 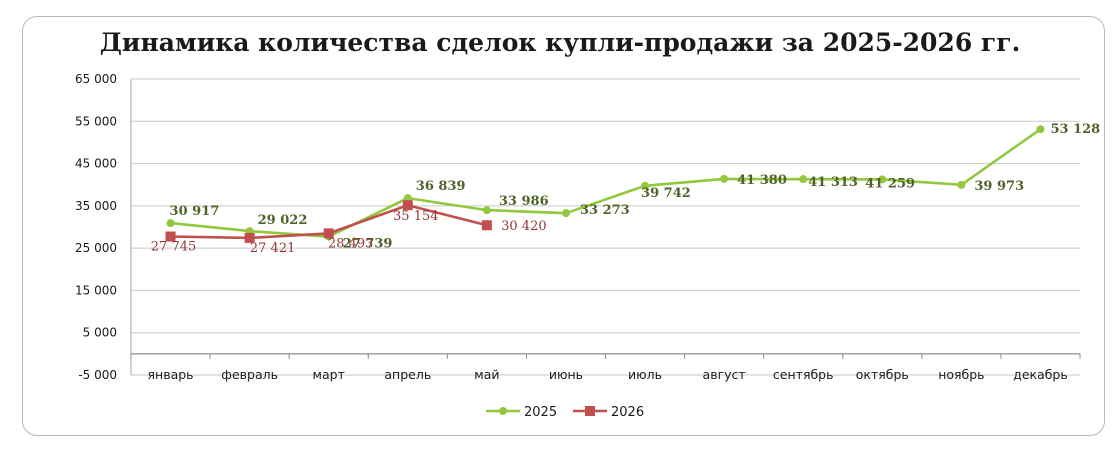 What do you see at coordinates (486, 374) in the screenshot?
I see `x-tick-label: май` at bounding box center [486, 374].